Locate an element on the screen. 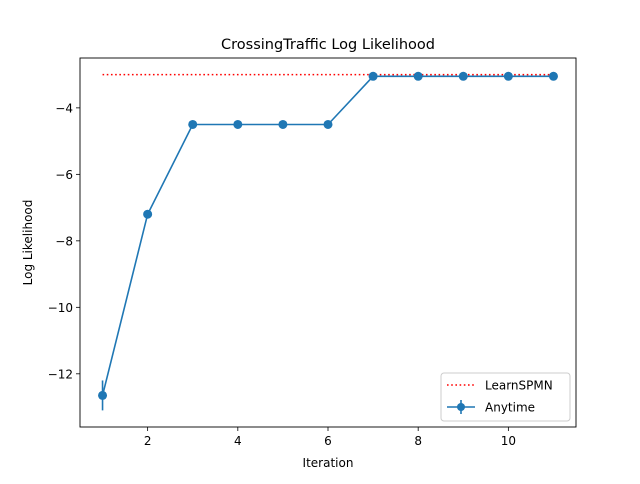  y-tick-label: −4 is located at coordinates (64, 108).